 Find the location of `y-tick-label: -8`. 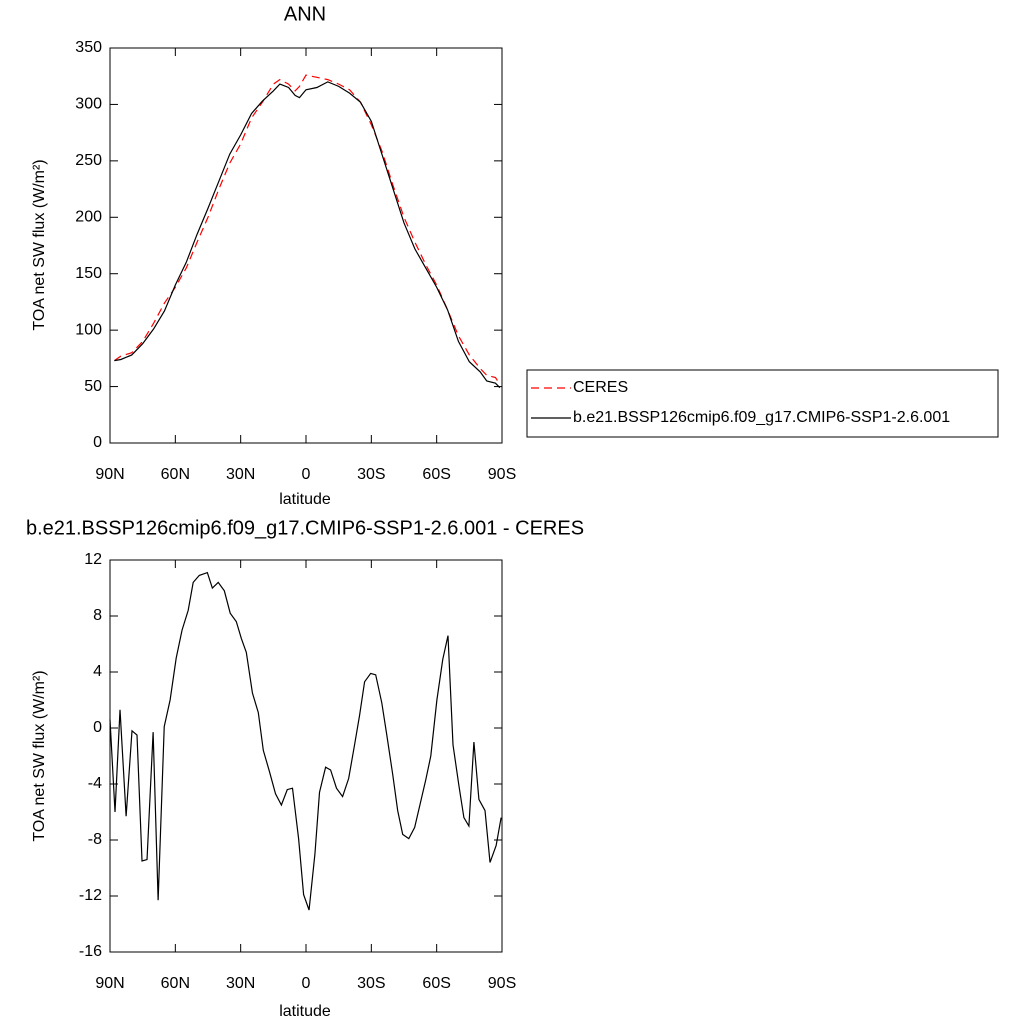

y-tick-label: -8 is located at coordinates (95, 839).